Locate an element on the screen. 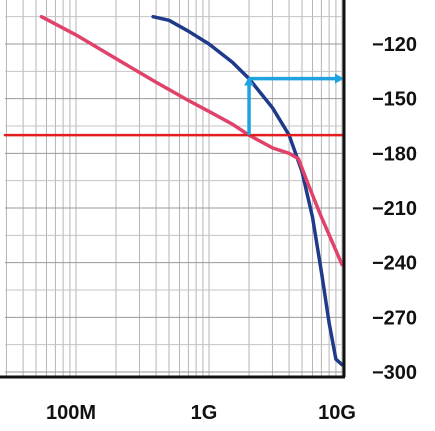 The image size is (435, 431). annotations is located at coordinates (294, 104).